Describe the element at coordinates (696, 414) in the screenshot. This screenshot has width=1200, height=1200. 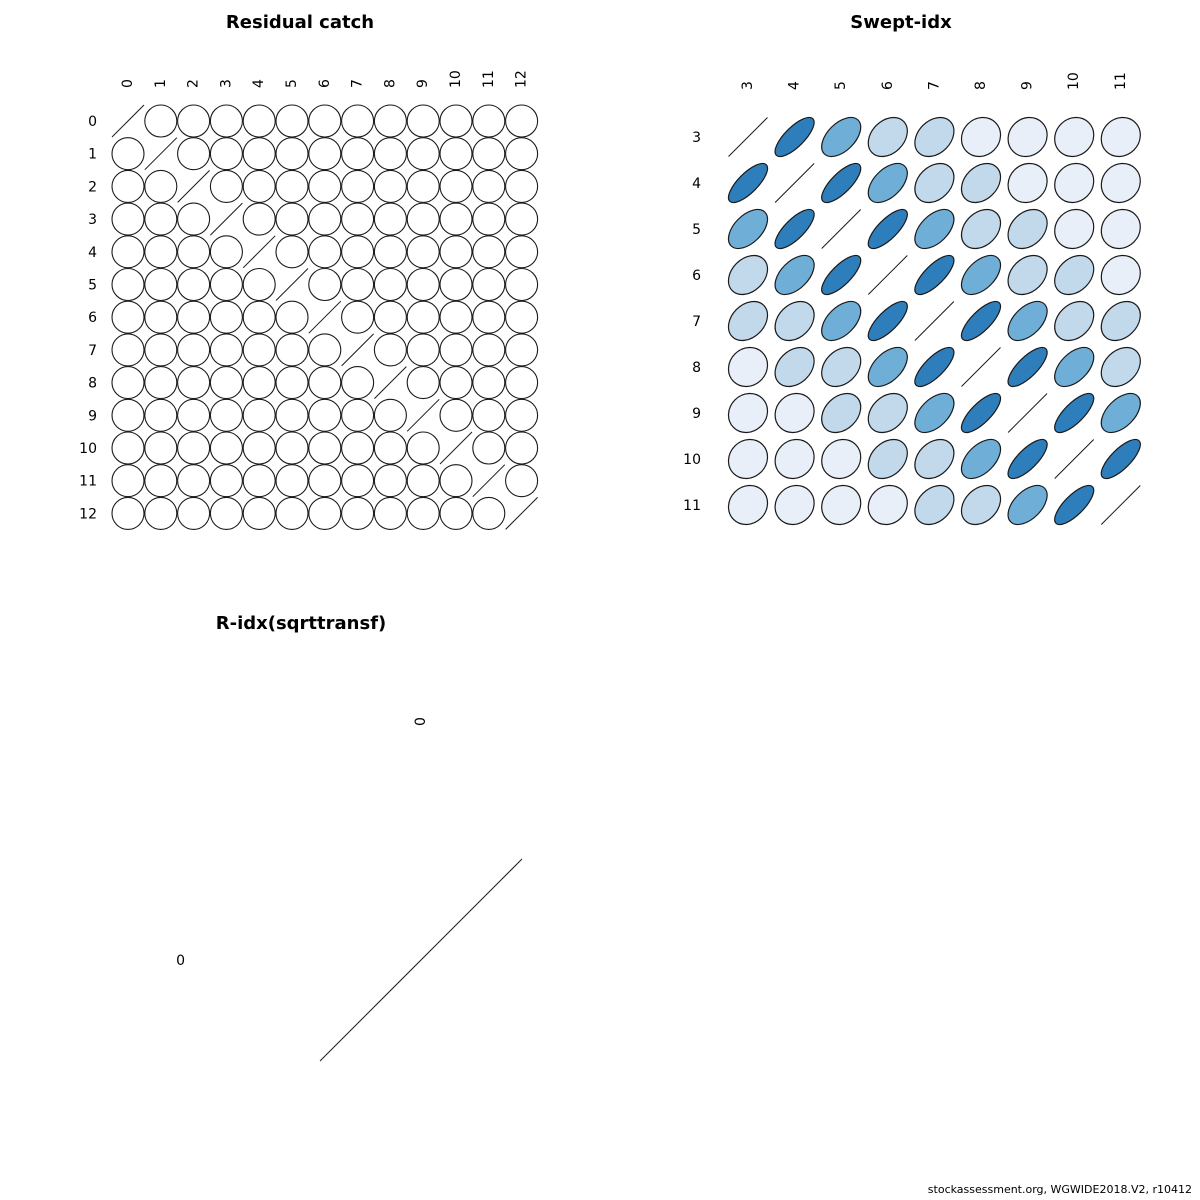
I see `row-label: 9` at that location.